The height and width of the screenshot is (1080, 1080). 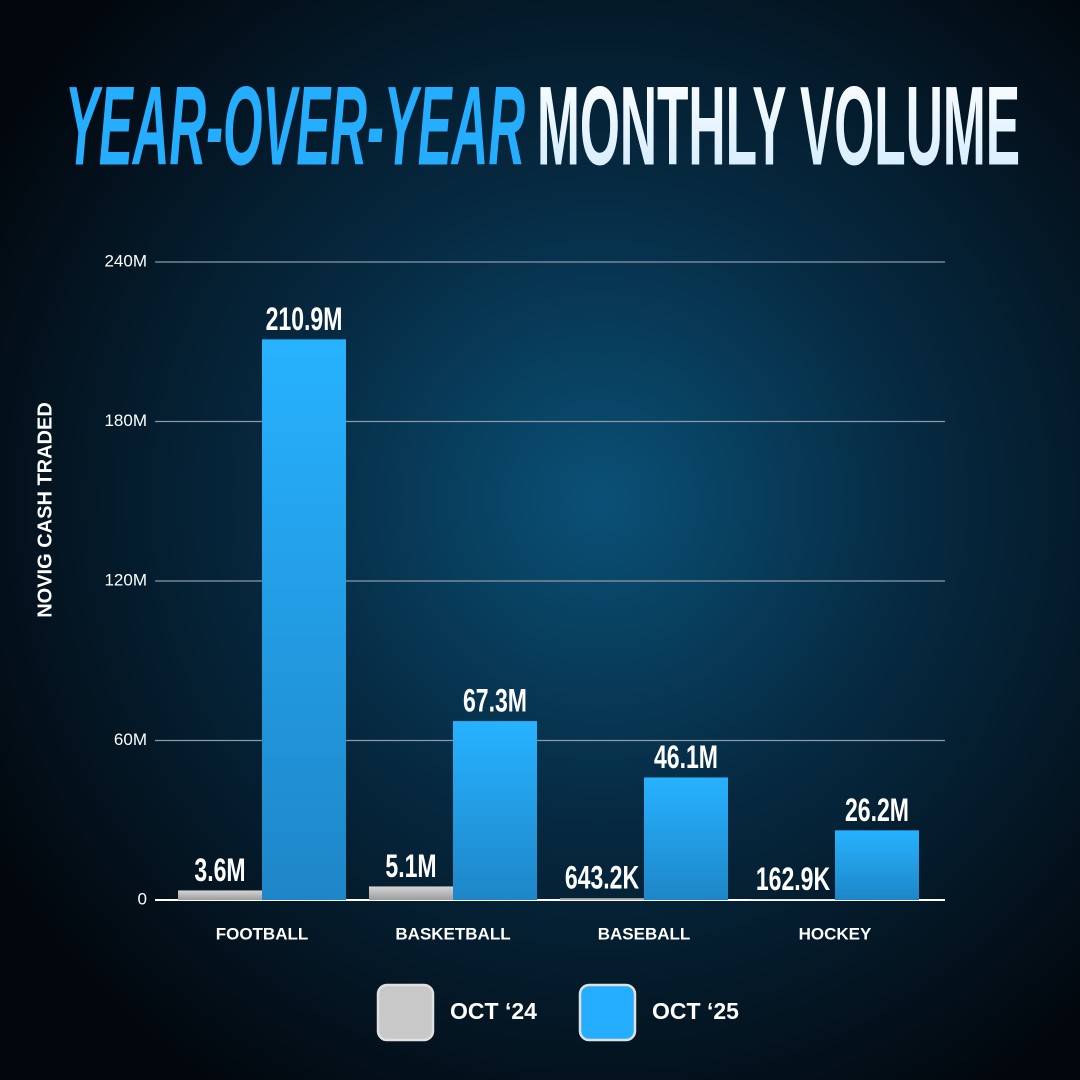 What do you see at coordinates (495, 701) in the screenshot?
I see `value-label: 67.3M` at bounding box center [495, 701].